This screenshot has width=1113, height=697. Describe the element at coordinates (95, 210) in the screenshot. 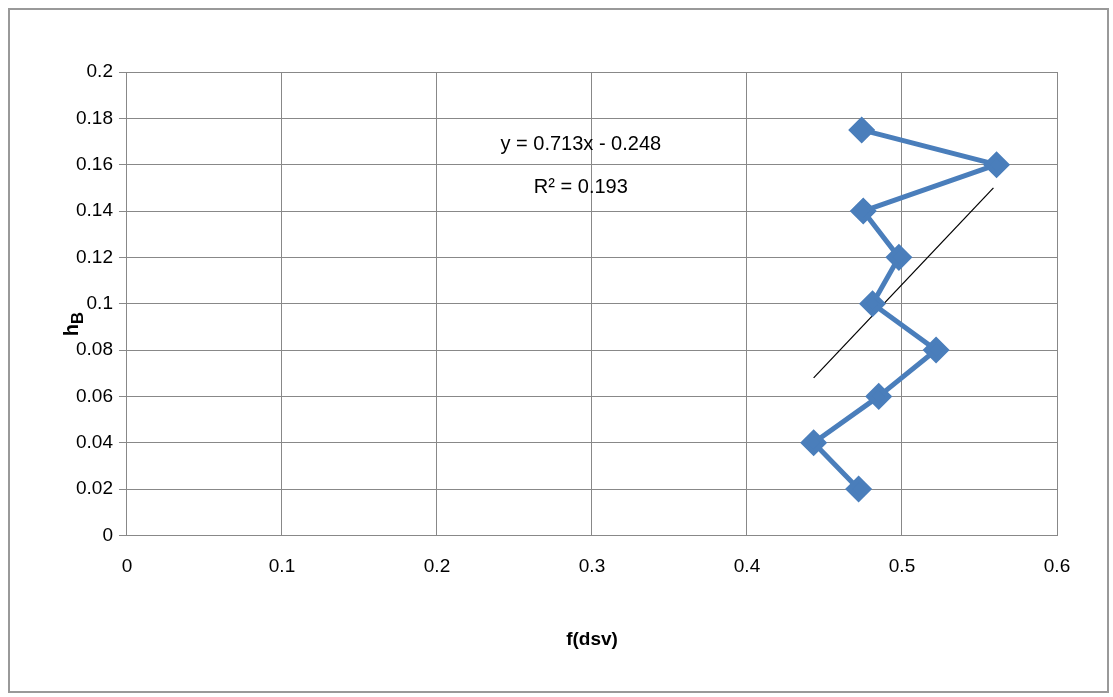

I see `y-tick-label: 0.14` at that location.